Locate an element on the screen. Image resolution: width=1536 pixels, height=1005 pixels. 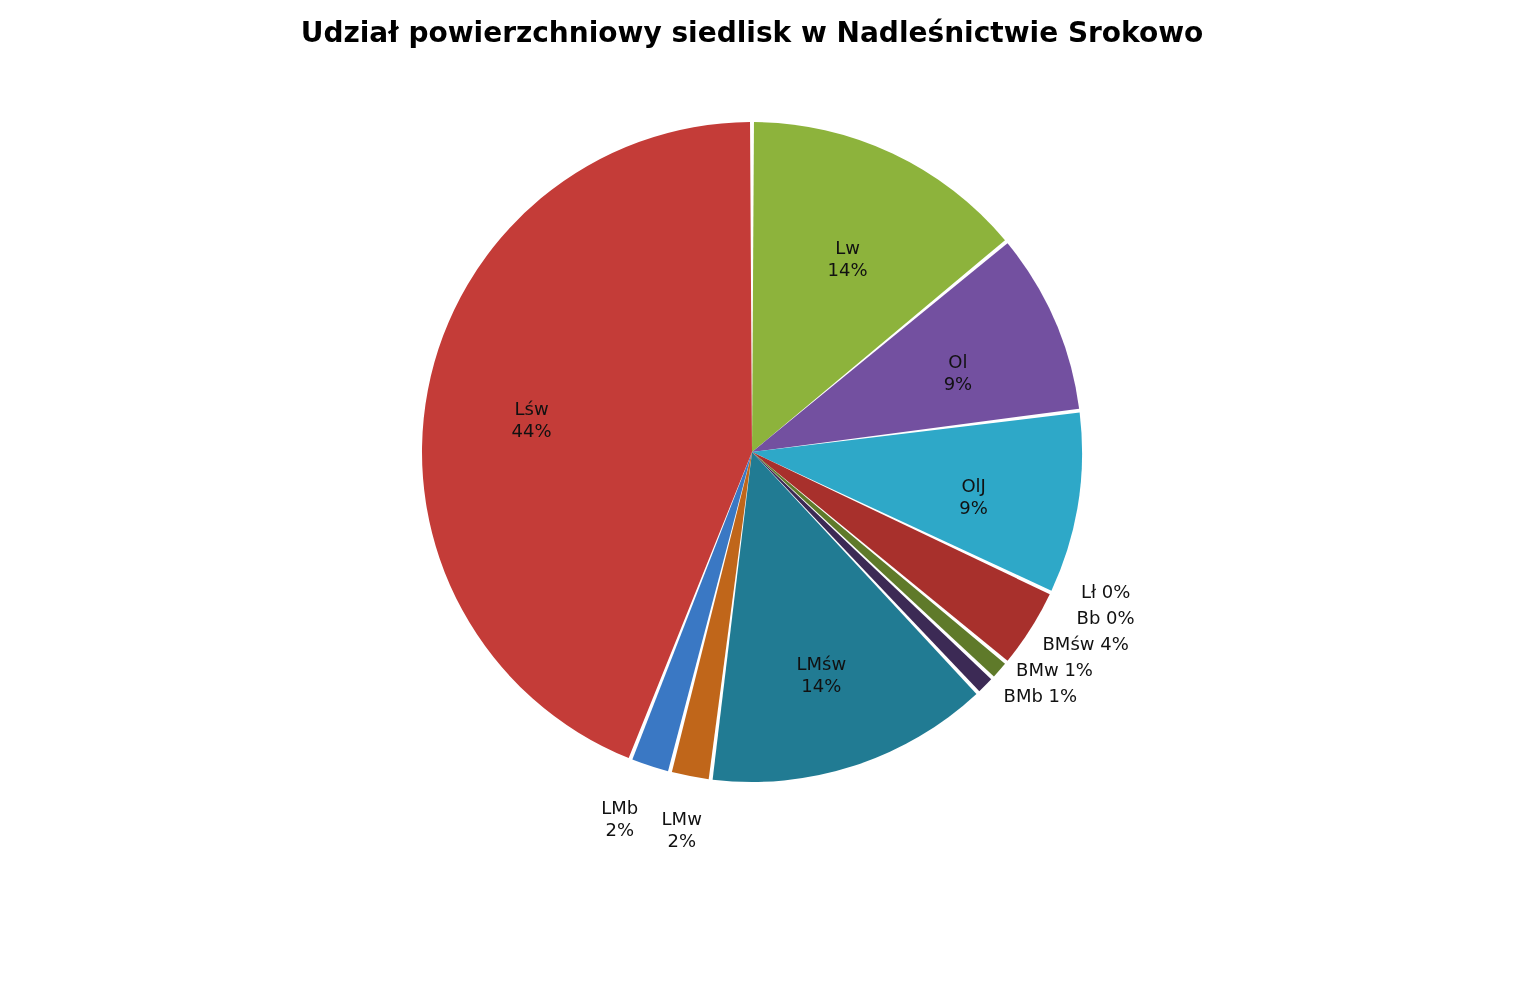
category-label: Lł 0% is located at coordinates (1105, 591).